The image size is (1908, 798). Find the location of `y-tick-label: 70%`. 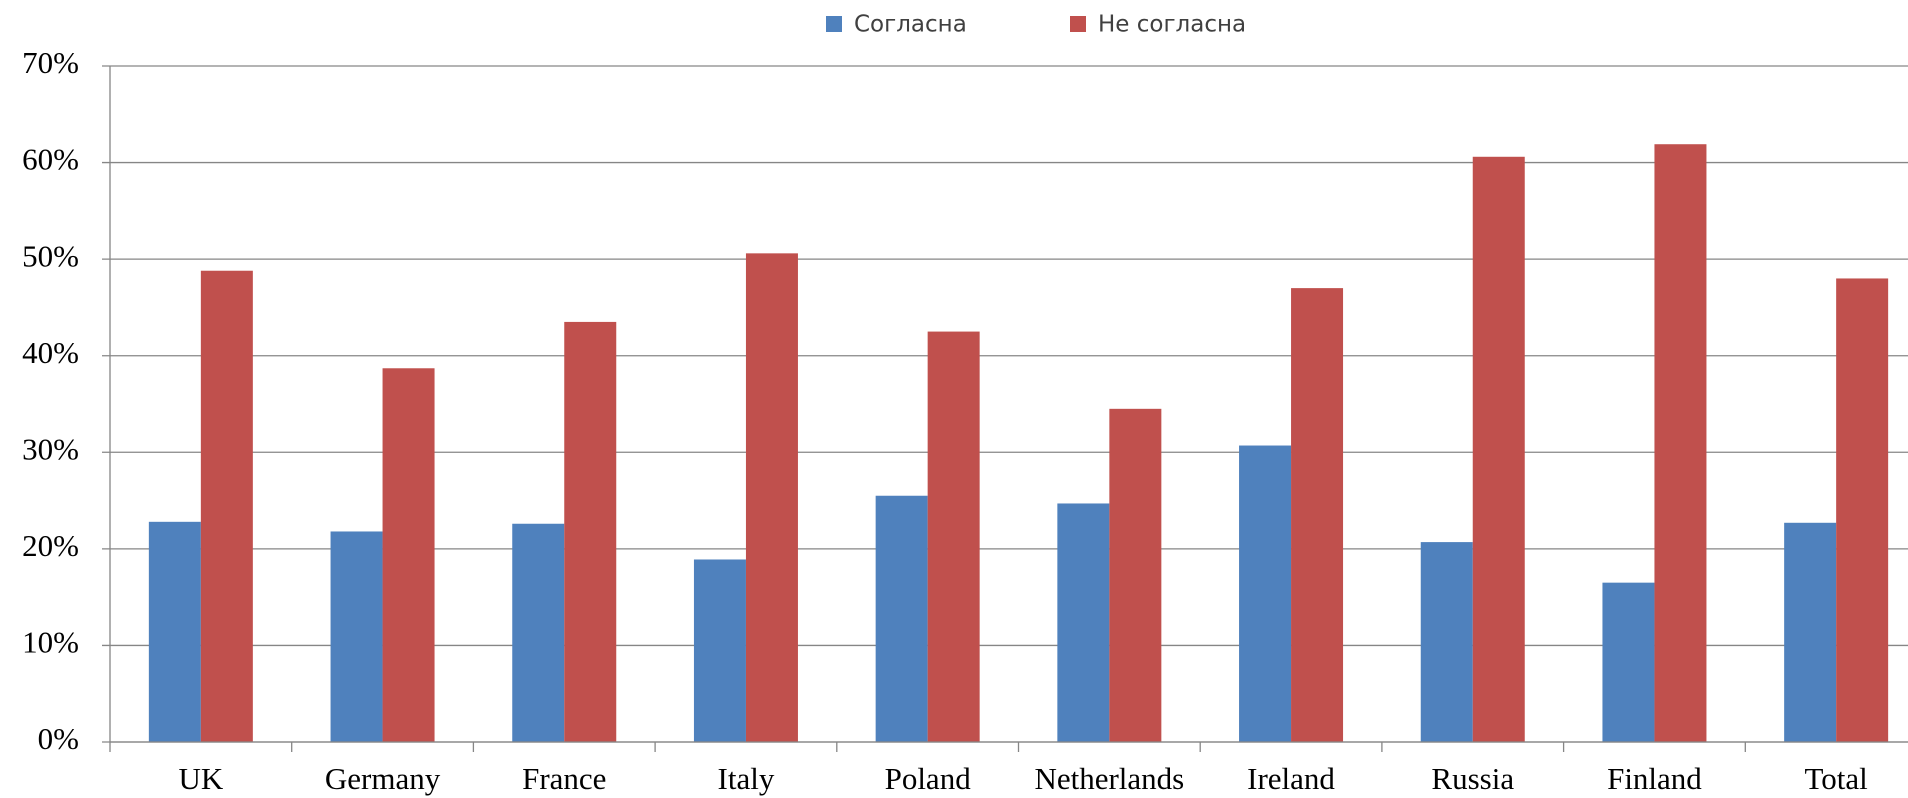

y-tick-label: 70% is located at coordinates (50, 62).